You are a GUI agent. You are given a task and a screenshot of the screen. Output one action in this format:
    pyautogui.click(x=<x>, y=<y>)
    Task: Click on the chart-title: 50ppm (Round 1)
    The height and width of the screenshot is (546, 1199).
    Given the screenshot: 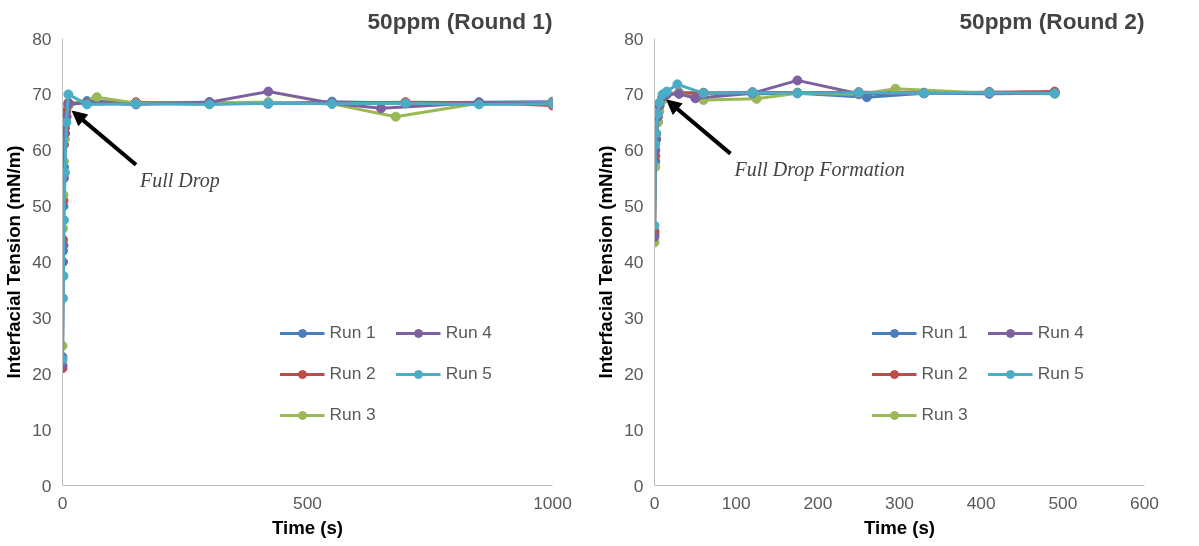 What is the action you would take?
    pyautogui.click(x=460, y=20)
    